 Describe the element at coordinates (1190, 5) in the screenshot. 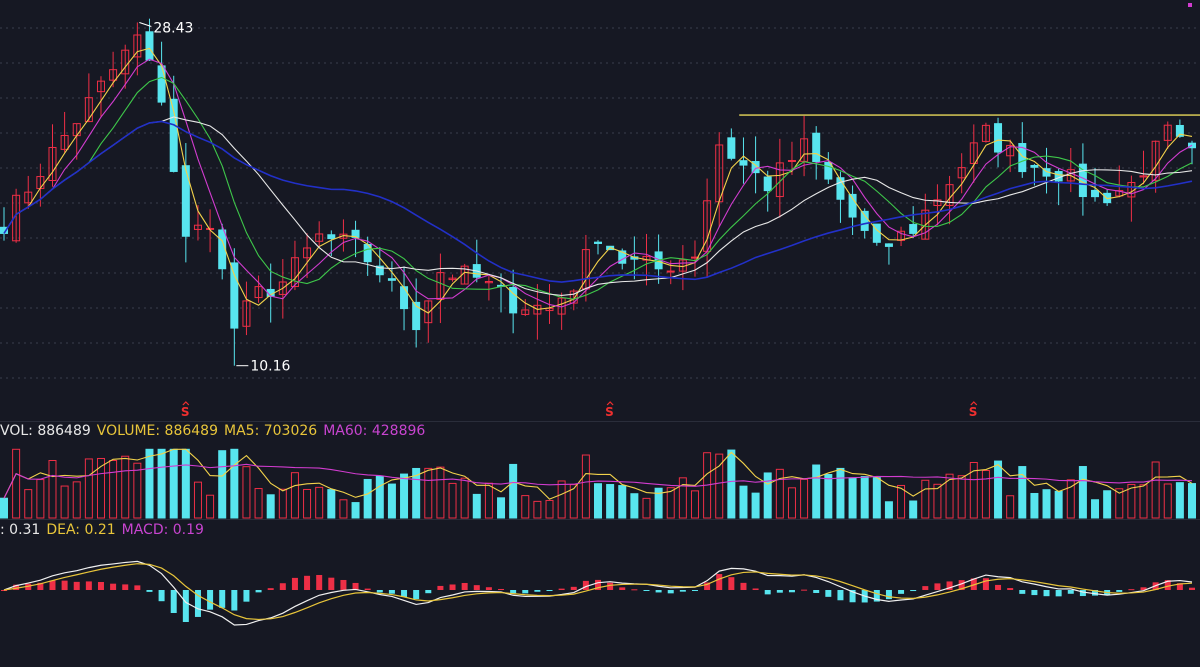

I see `corner-dot` at that location.